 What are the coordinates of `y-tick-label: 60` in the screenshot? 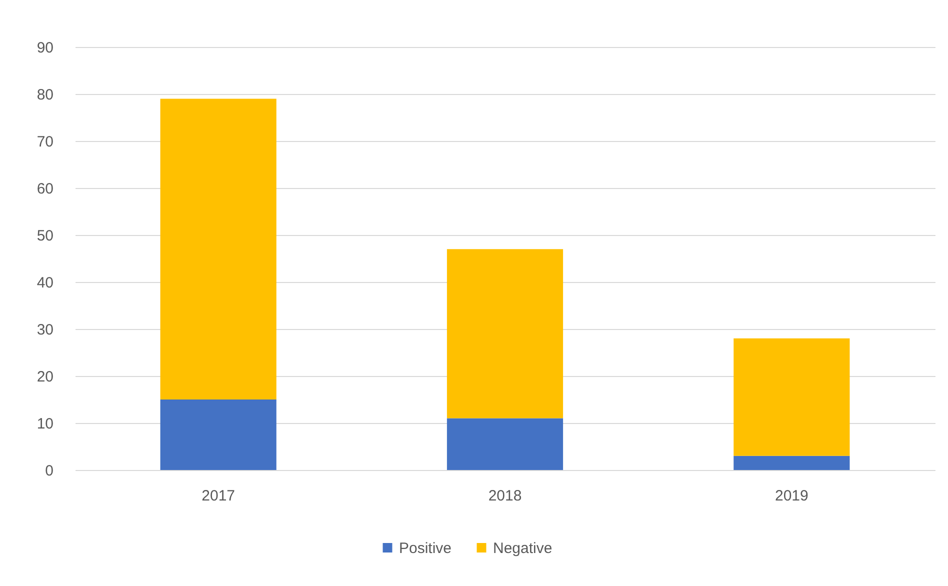 It's located at (45, 189).